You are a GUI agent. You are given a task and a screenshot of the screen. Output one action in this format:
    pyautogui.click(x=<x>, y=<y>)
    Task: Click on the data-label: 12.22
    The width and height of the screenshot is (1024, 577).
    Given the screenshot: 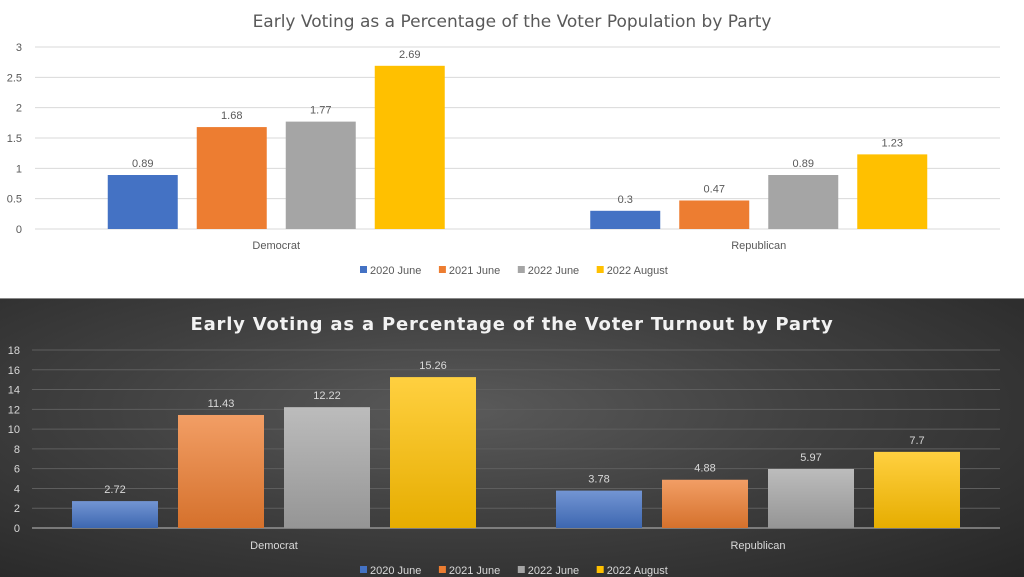 What is the action you would take?
    pyautogui.click(x=327, y=396)
    